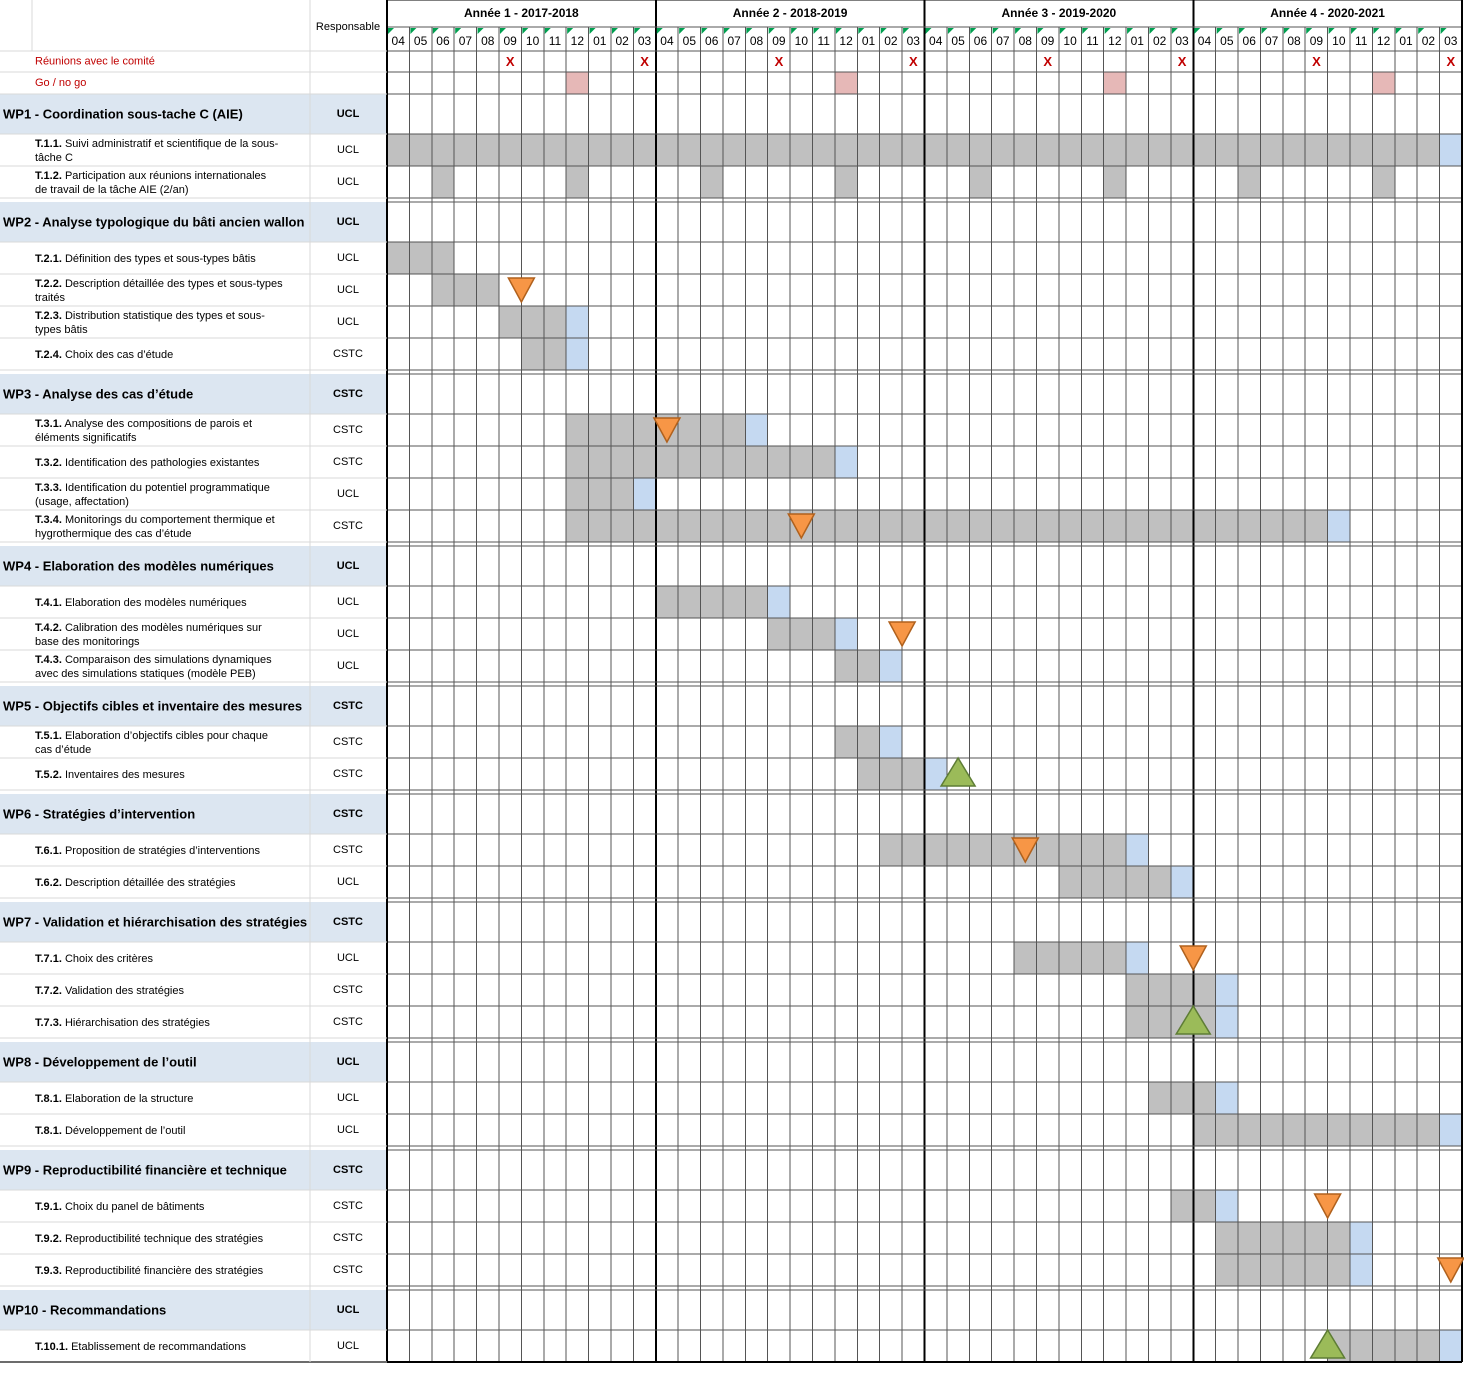 The width and height of the screenshot is (1464, 1375). I want to click on wp-title: WP10 - Recommandations, so click(84, 1309).